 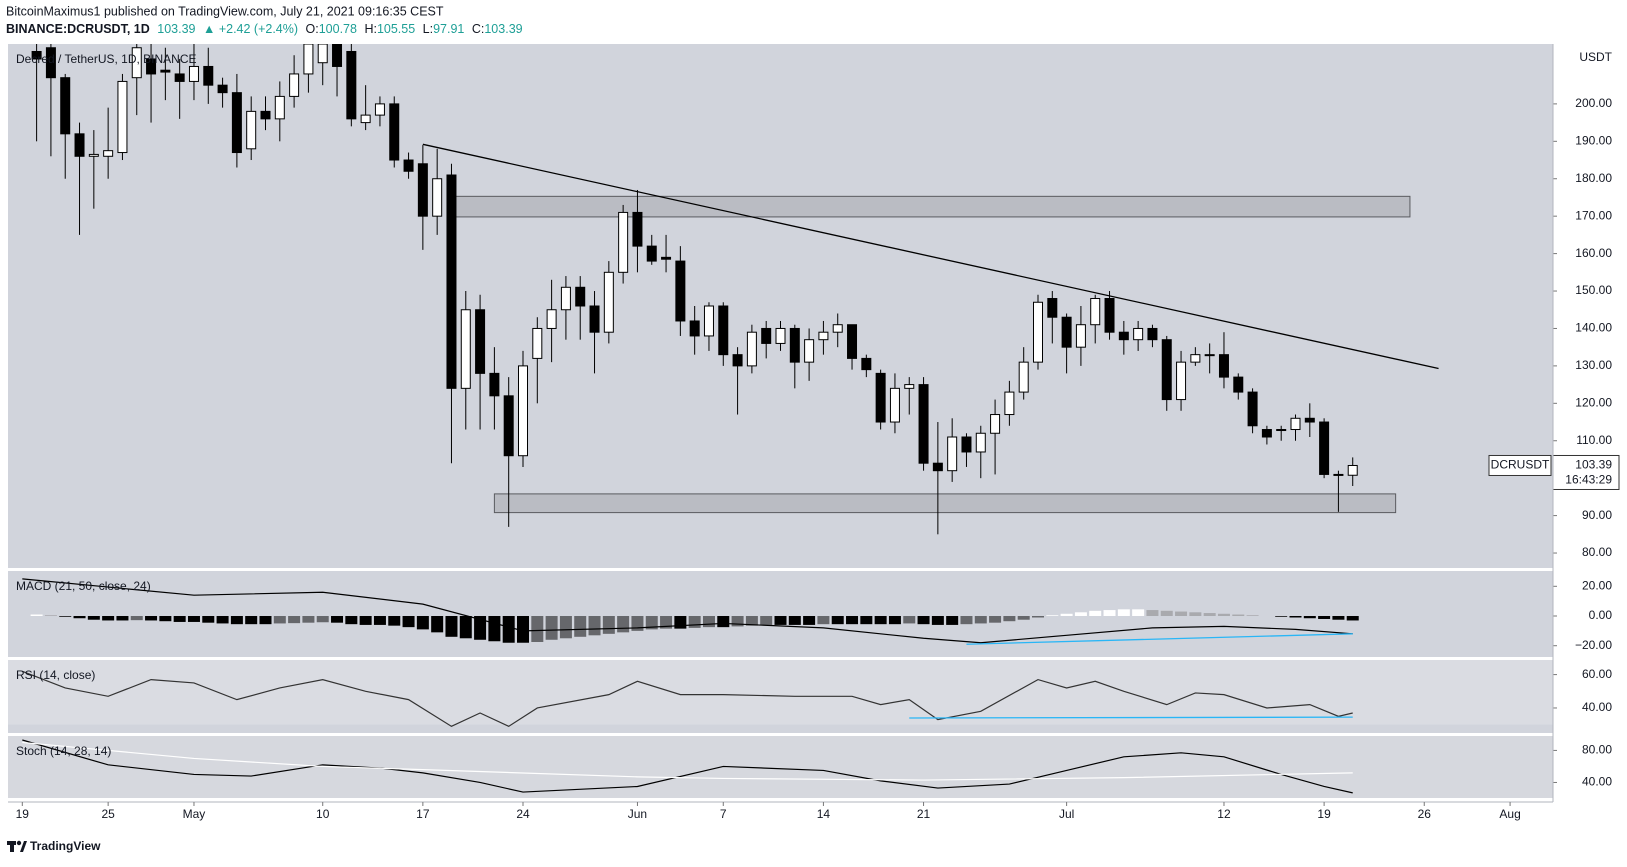 I want to click on y-tick-label: 120.00, so click(x=1593, y=402).